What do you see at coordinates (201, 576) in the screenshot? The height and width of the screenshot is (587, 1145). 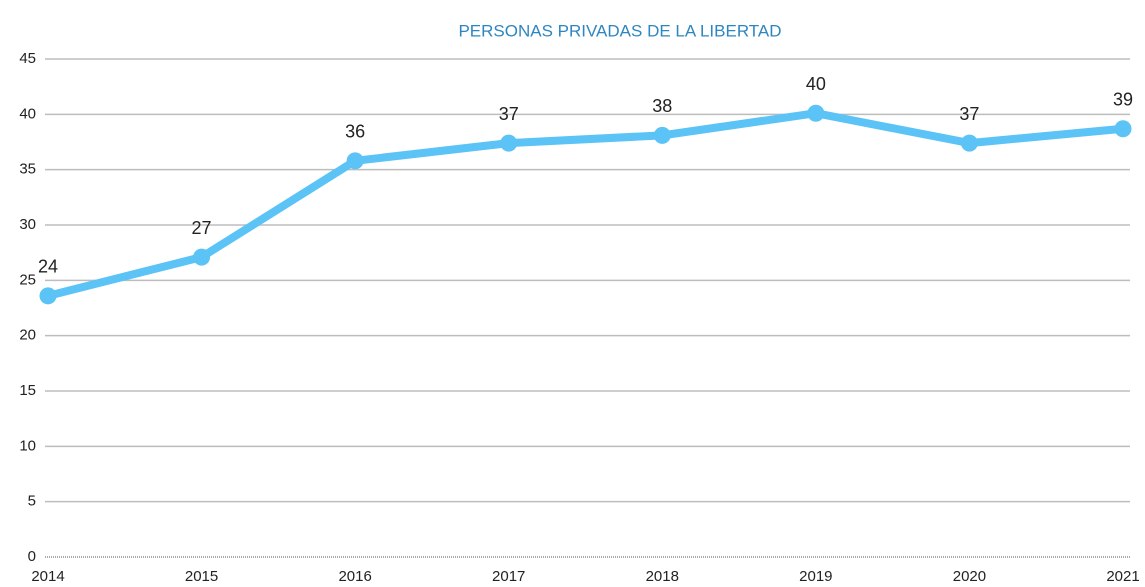 I see `x-tick-label: 2015` at bounding box center [201, 576].